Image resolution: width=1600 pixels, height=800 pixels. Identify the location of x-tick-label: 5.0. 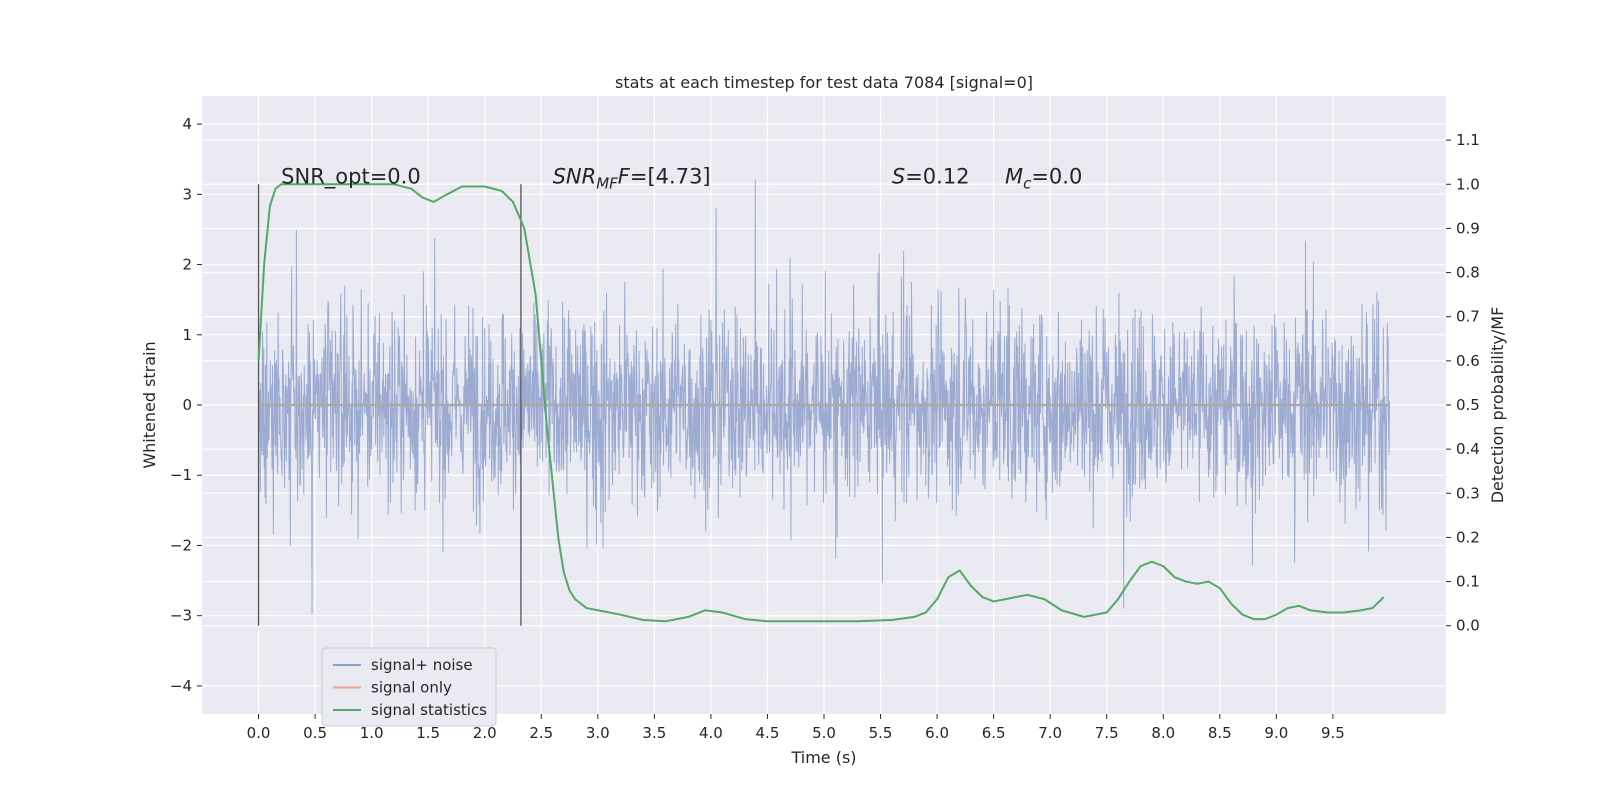
(824, 733).